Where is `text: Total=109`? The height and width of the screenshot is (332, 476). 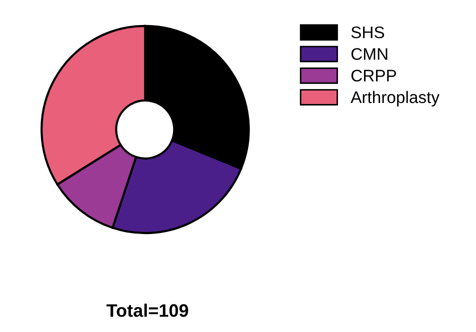 text: Total=109 is located at coordinates (147, 310).